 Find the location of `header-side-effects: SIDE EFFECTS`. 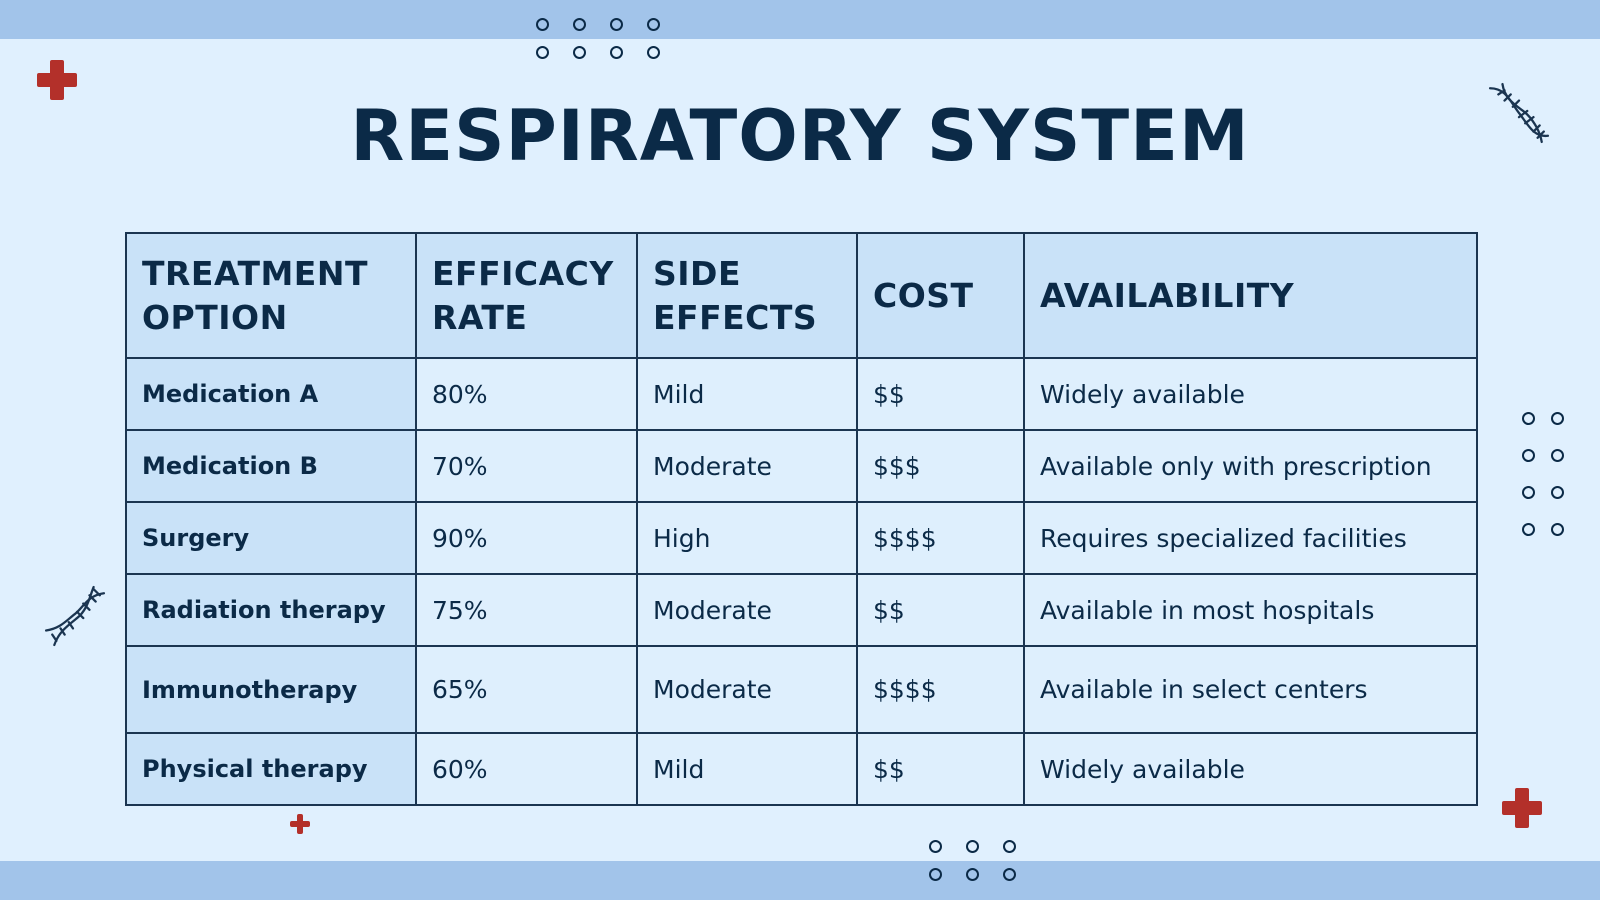

header-side-effects: SIDE EFFECTS is located at coordinates (747, 295).